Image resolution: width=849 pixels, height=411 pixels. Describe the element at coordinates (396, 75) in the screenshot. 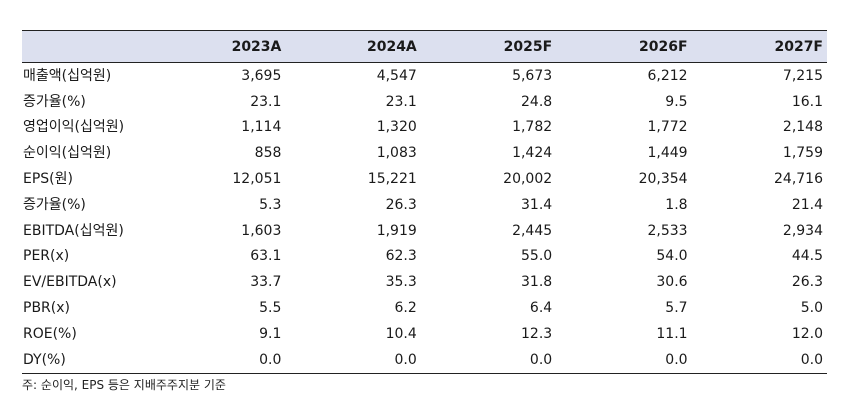

I see `value-cell: 4,547` at that location.